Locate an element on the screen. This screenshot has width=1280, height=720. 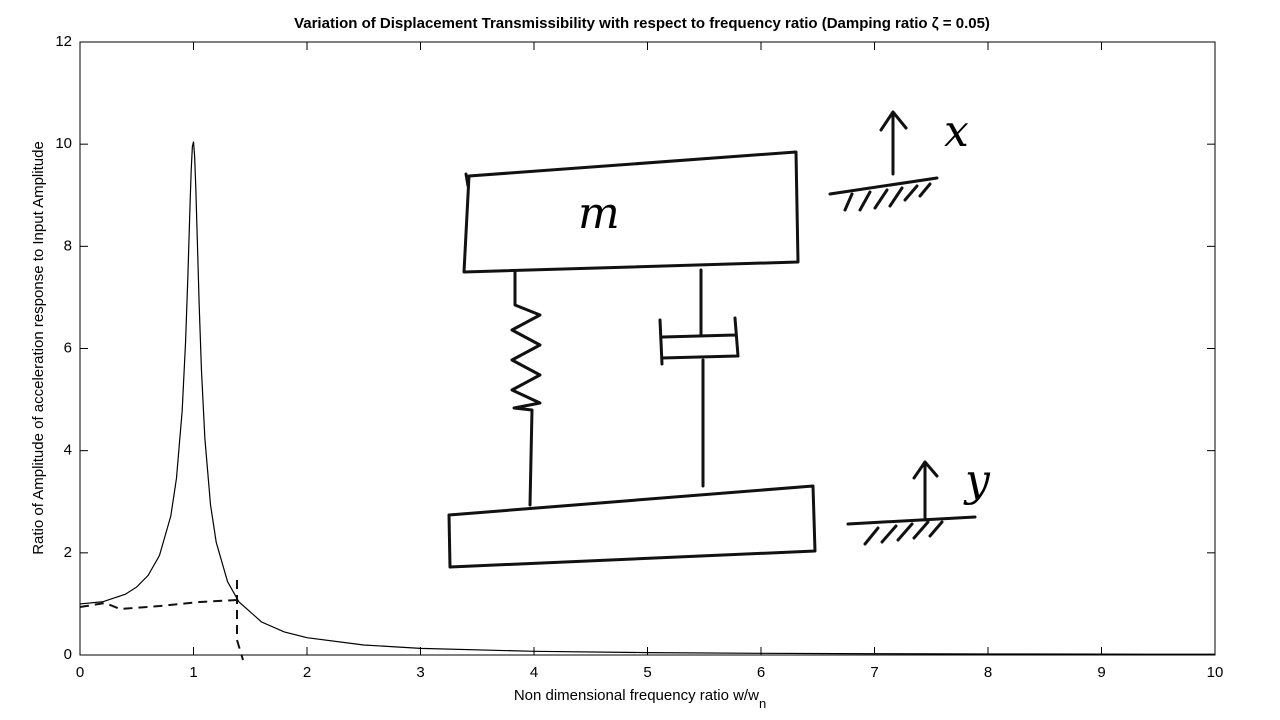
x-tick-label: 4 is located at coordinates (534, 672).